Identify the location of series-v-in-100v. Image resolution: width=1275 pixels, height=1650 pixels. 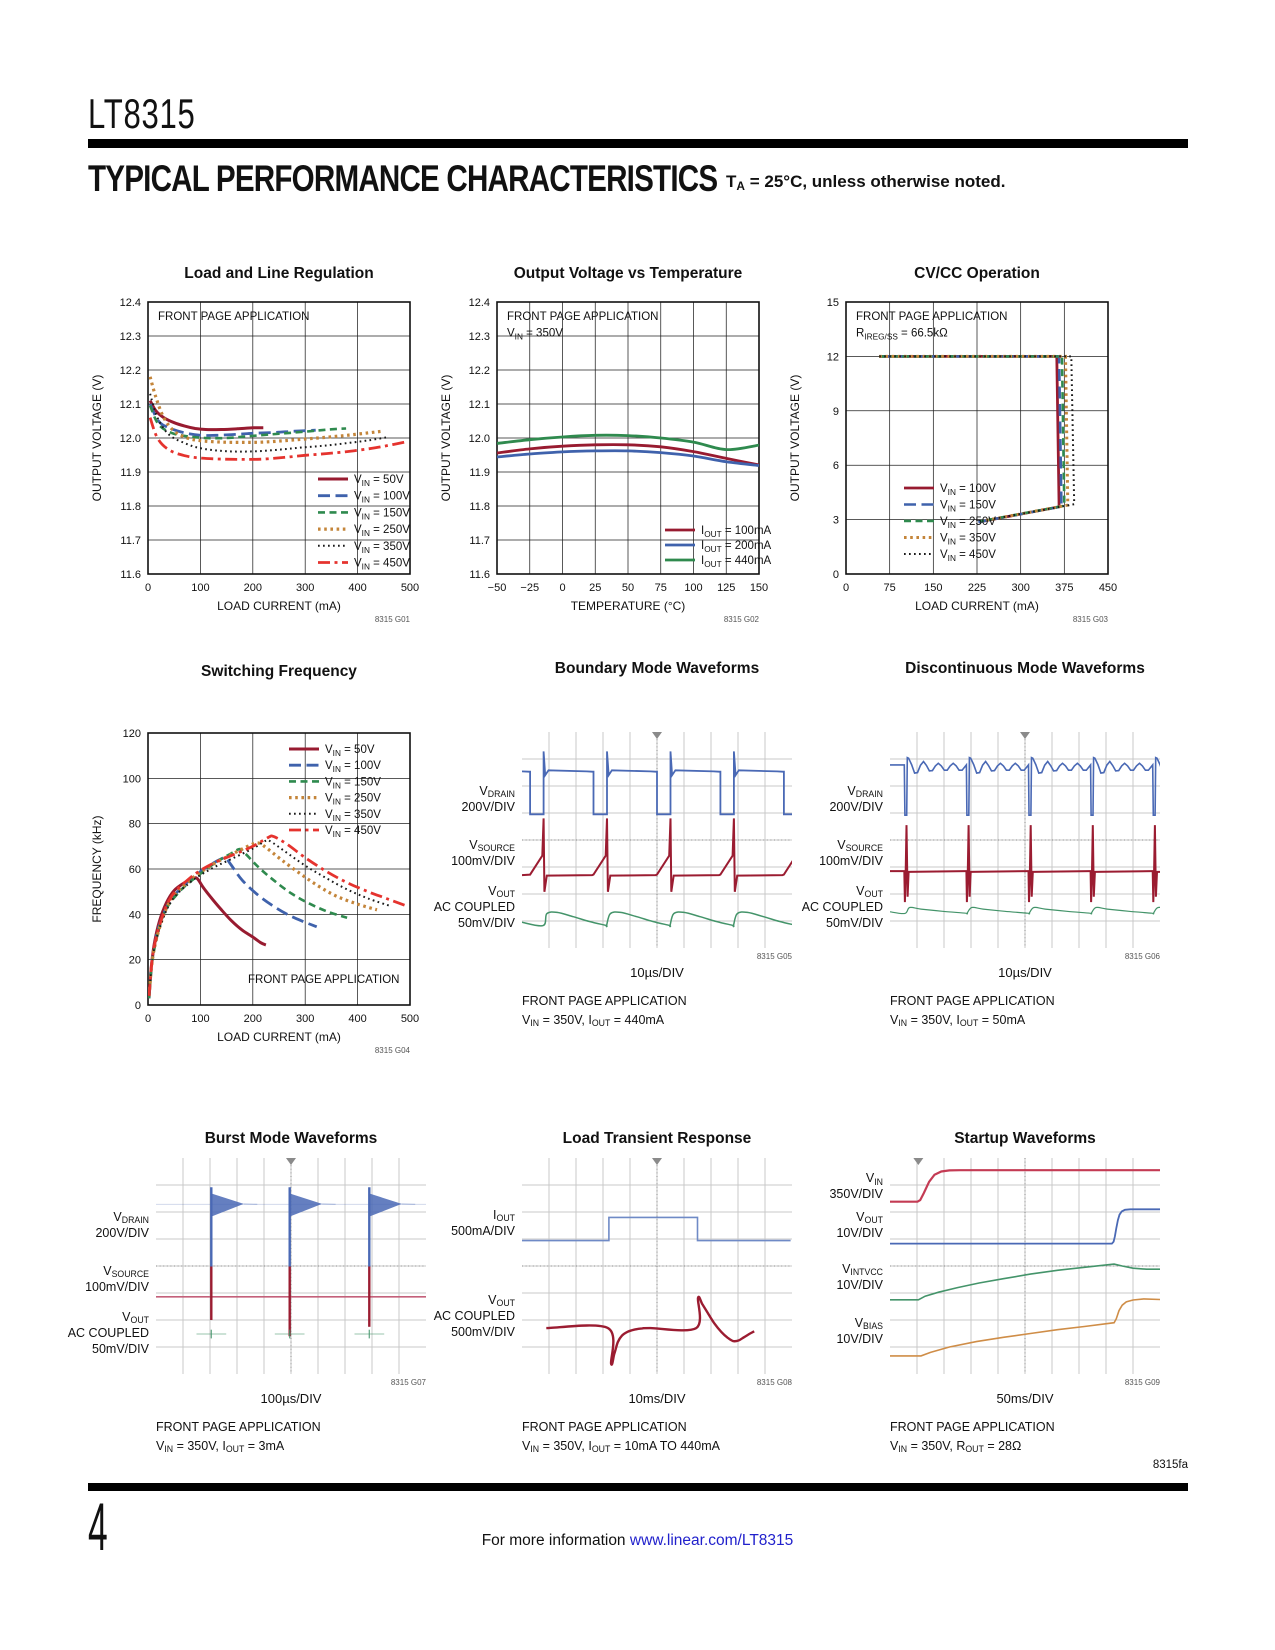
(970, 439).